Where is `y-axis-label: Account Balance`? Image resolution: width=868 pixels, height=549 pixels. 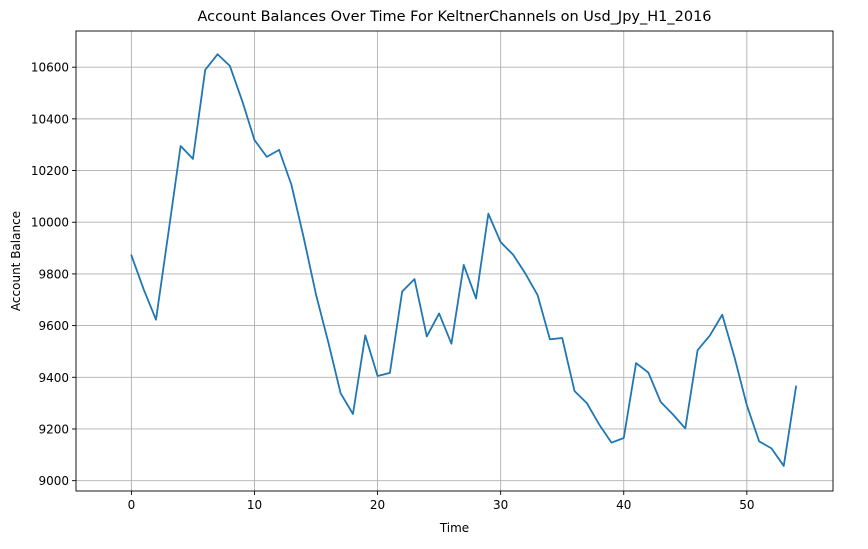 y-axis-label: Account Balance is located at coordinates (16, 261).